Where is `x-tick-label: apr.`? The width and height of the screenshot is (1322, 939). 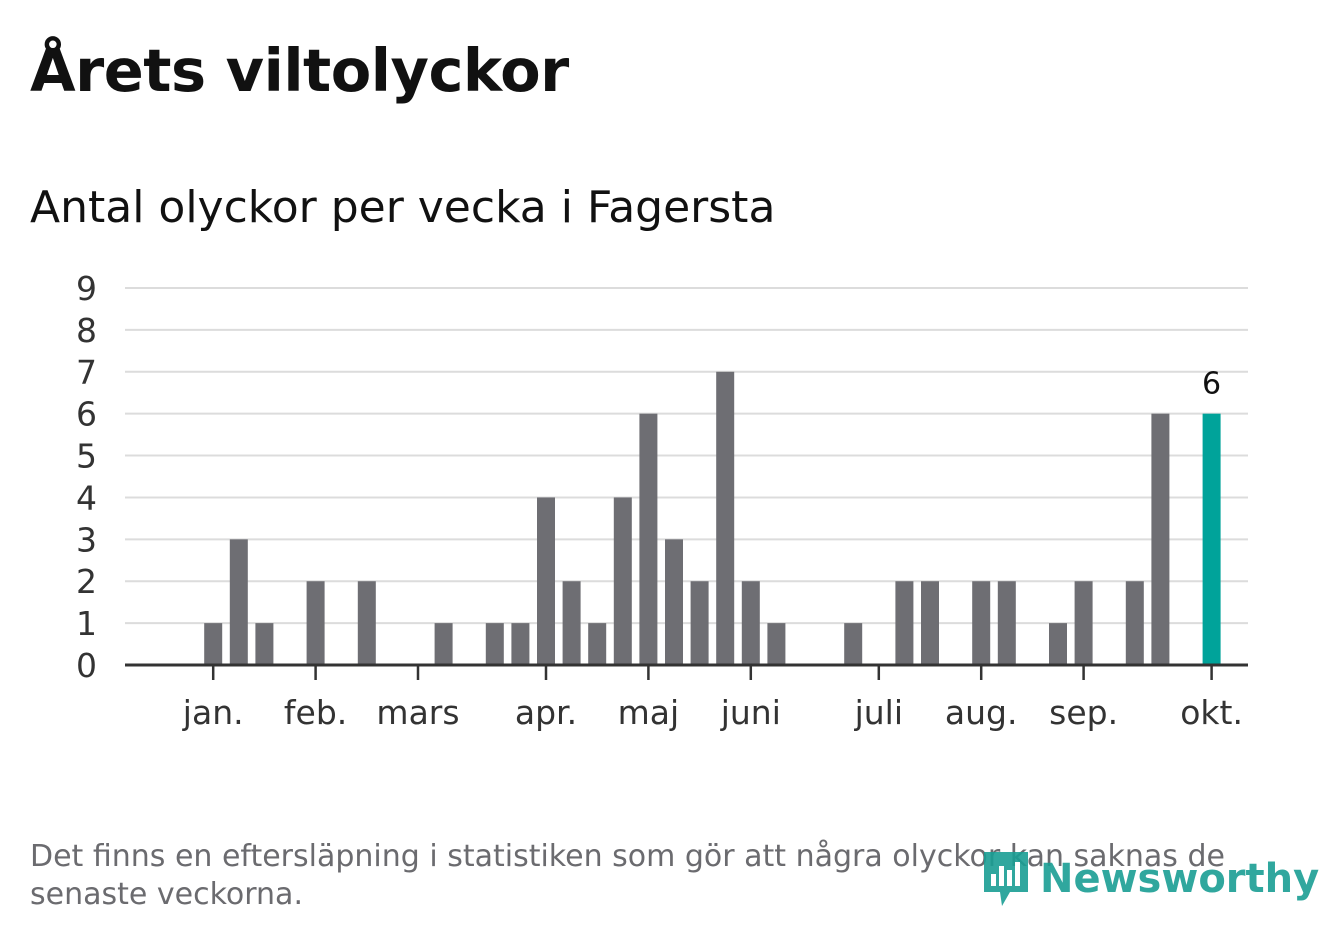
x-tick-label: apr. is located at coordinates (546, 712).